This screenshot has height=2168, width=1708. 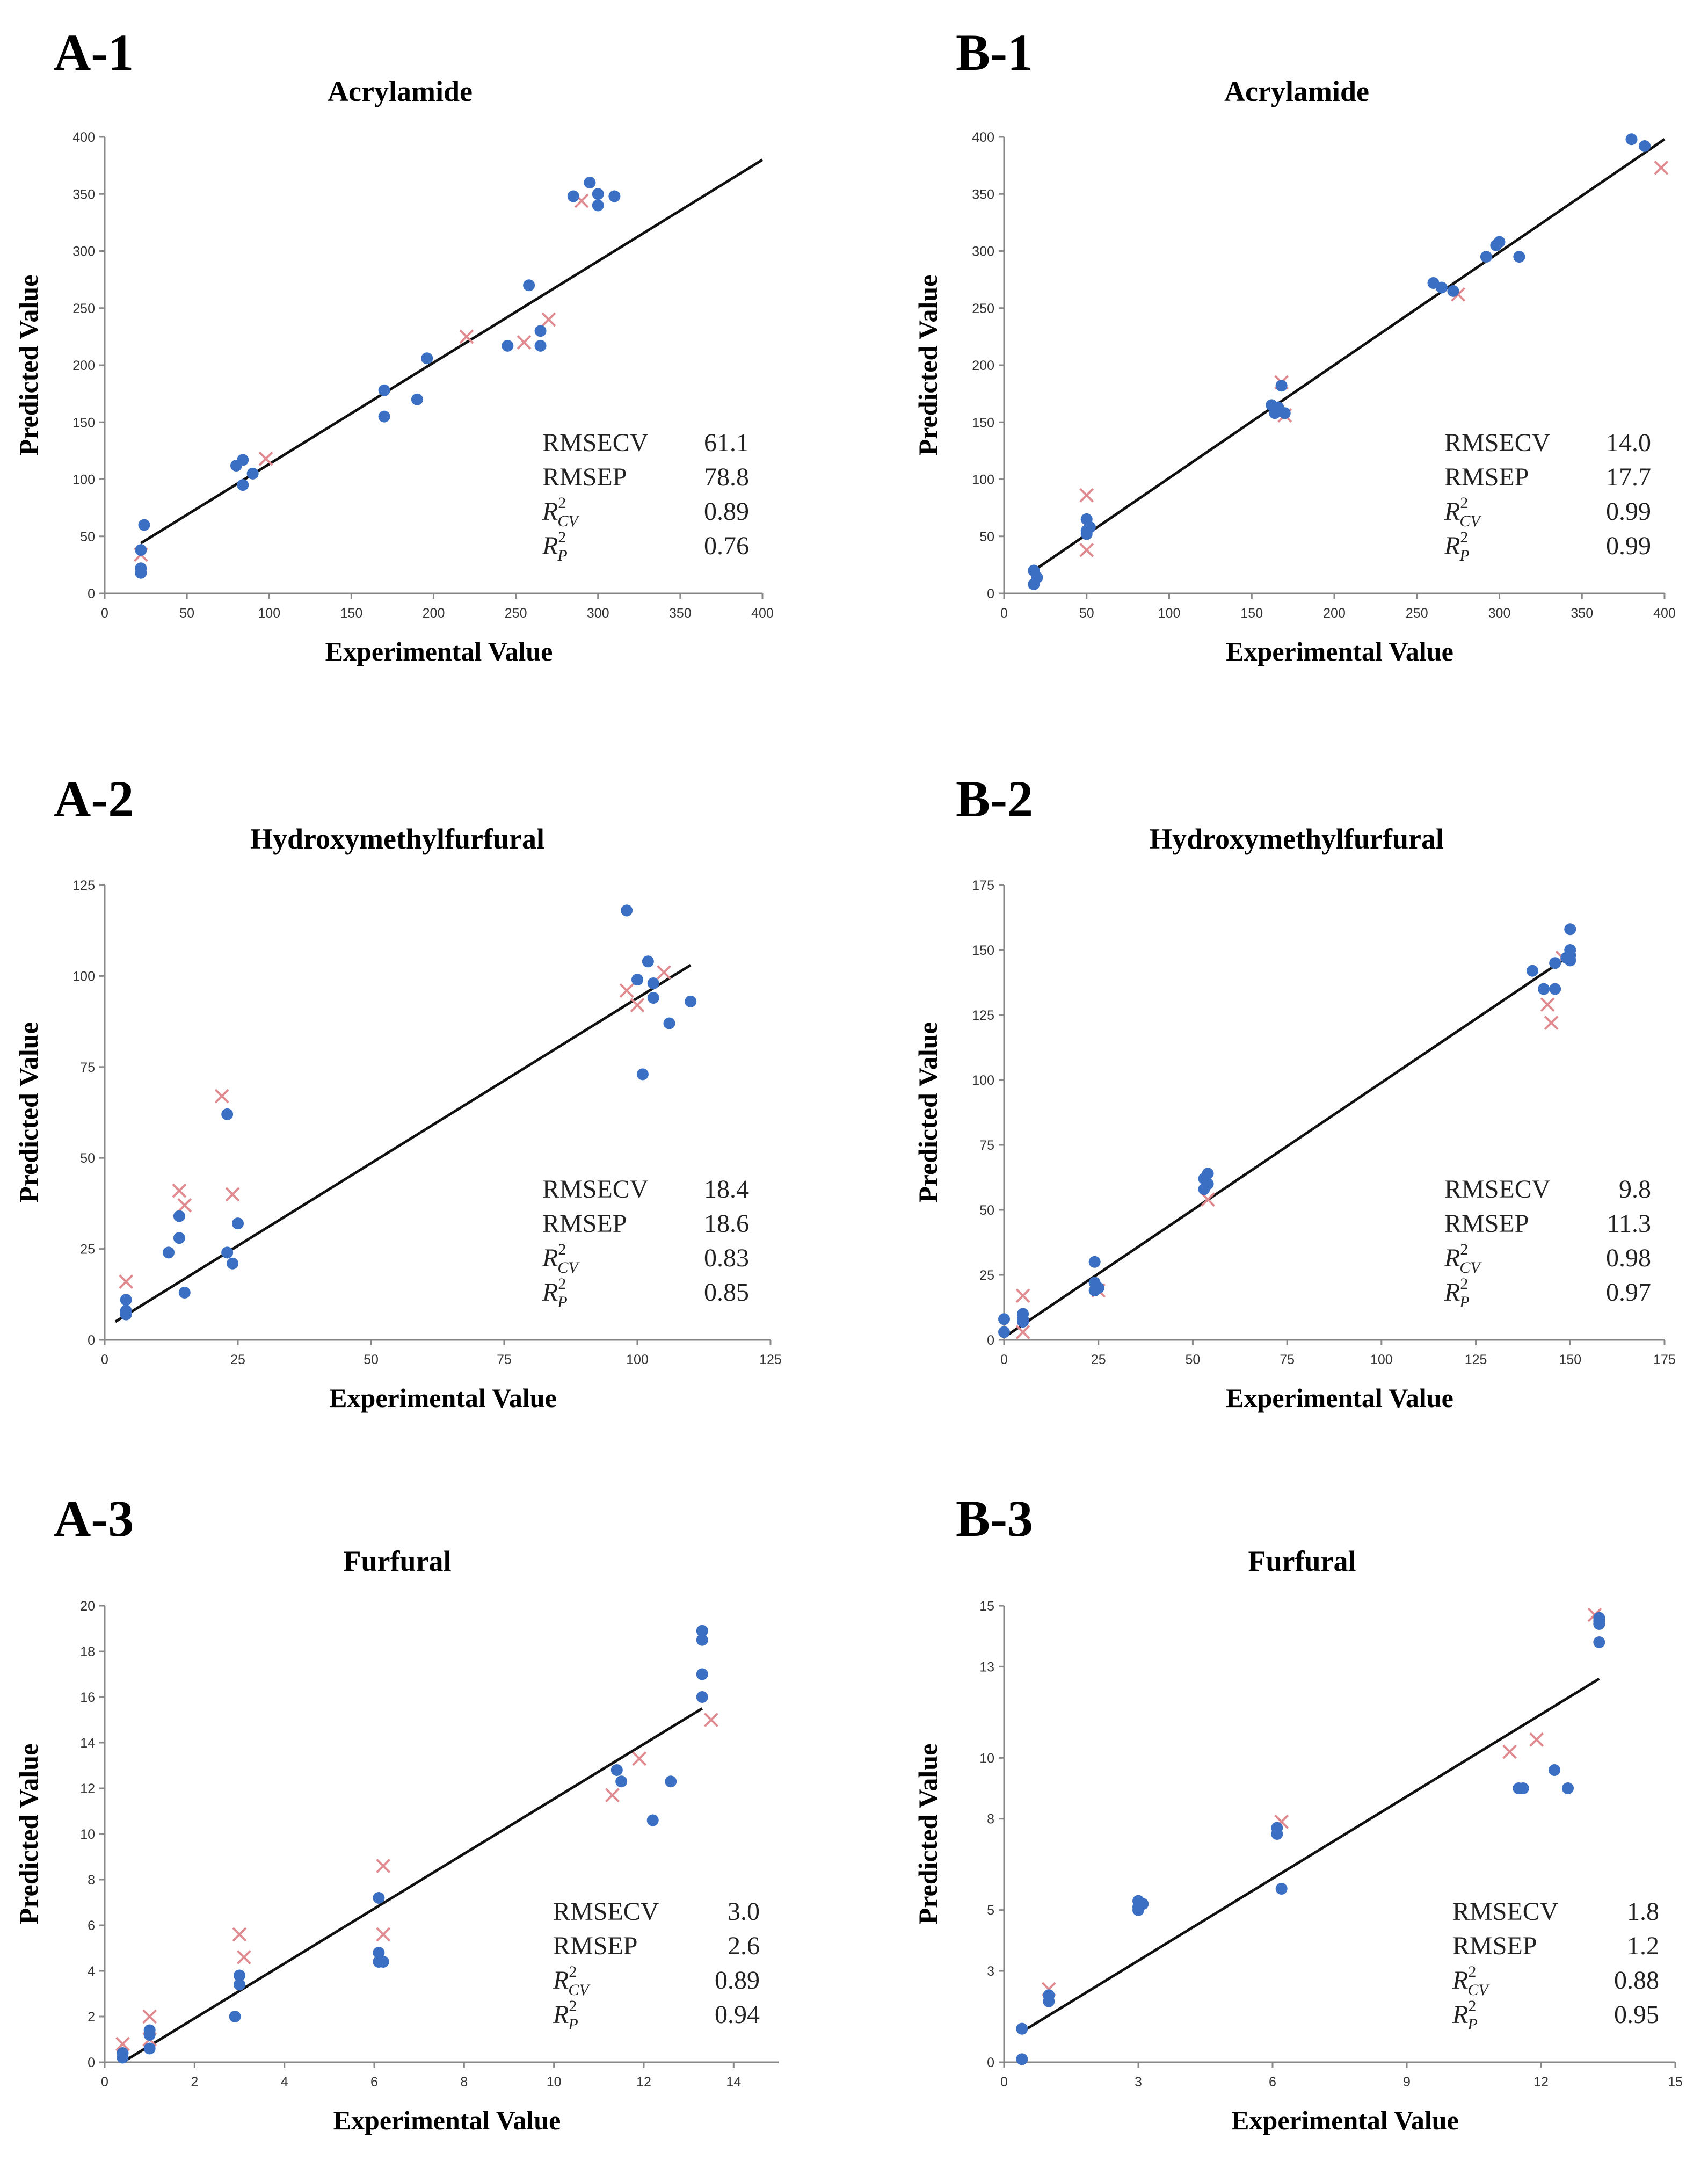 What do you see at coordinates (1547, 1259) in the screenshot?
I see `stat-row: R2 CV 0.98` at bounding box center [1547, 1259].